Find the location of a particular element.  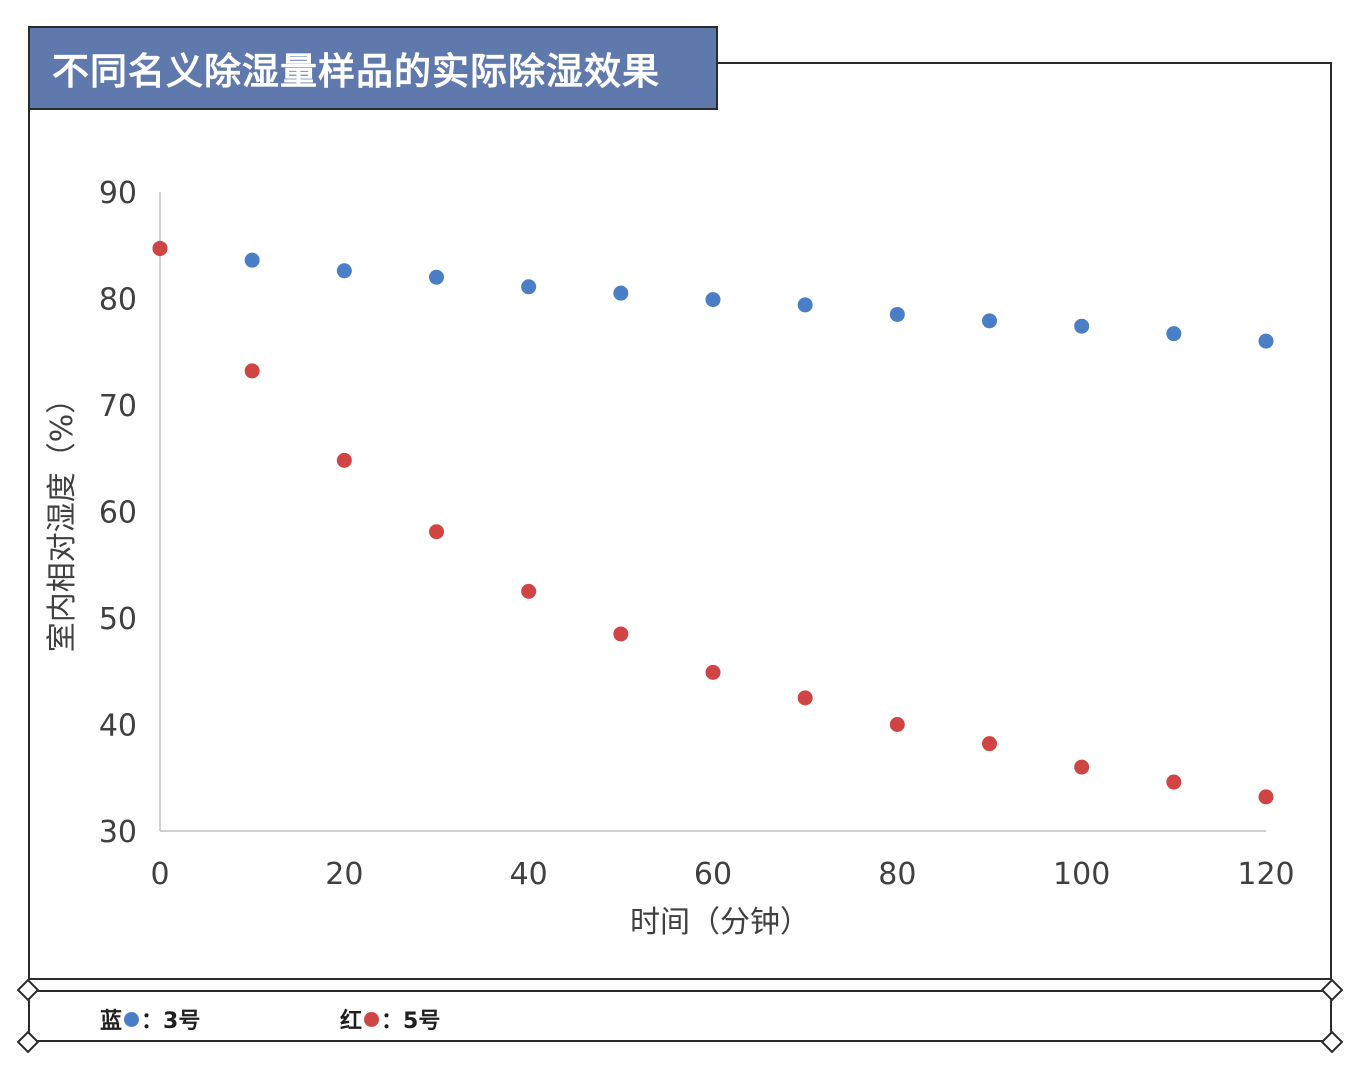

legend-series-label: ：5号 is located at coordinates (411, 1021).